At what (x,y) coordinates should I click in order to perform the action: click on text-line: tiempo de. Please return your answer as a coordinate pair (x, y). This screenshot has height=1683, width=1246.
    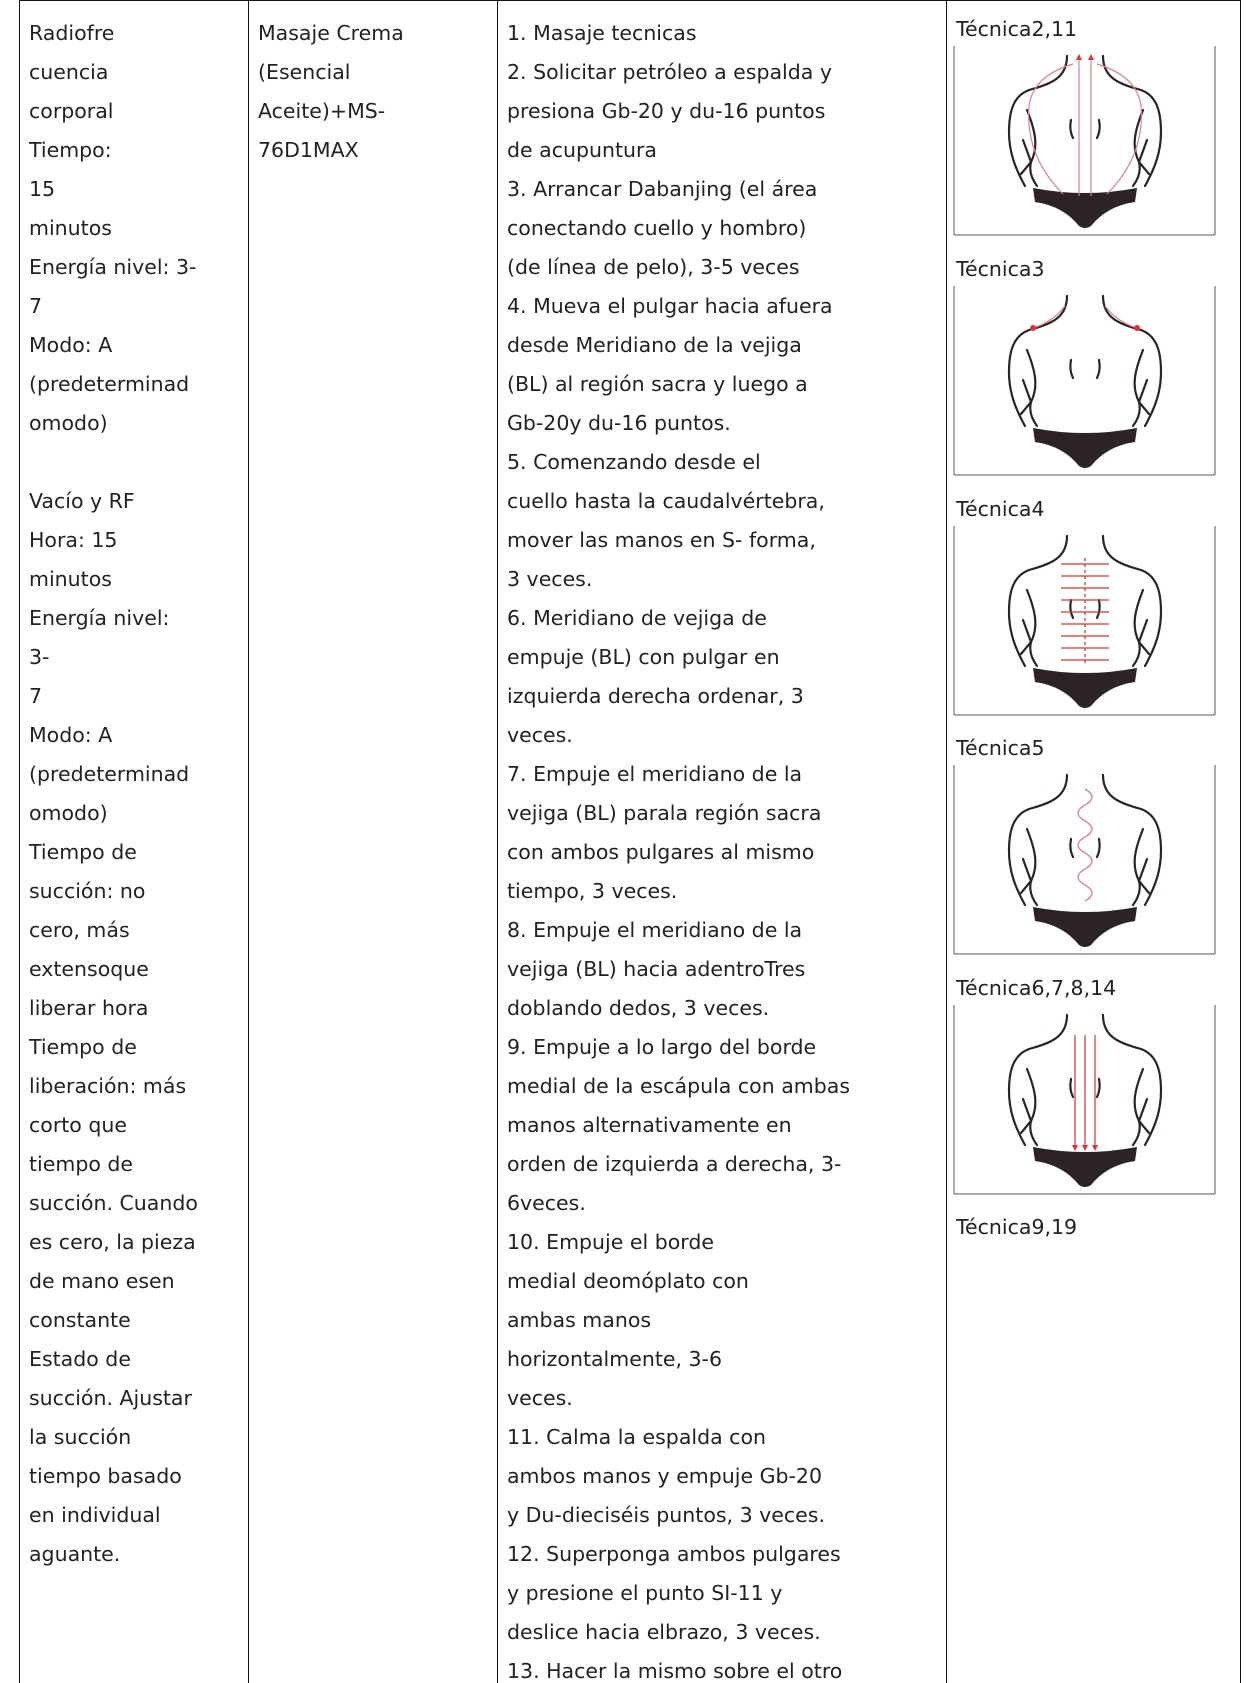
    Looking at the image, I should click on (81, 1164).